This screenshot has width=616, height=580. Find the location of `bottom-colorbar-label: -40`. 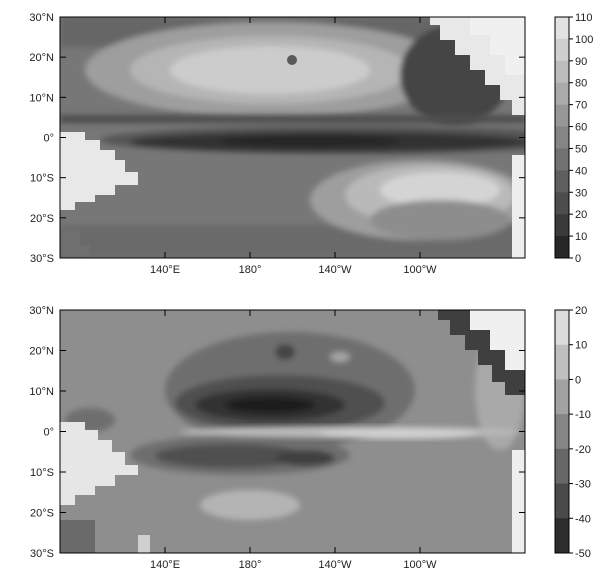

bottom-colorbar-label: -40 is located at coordinates (583, 519).